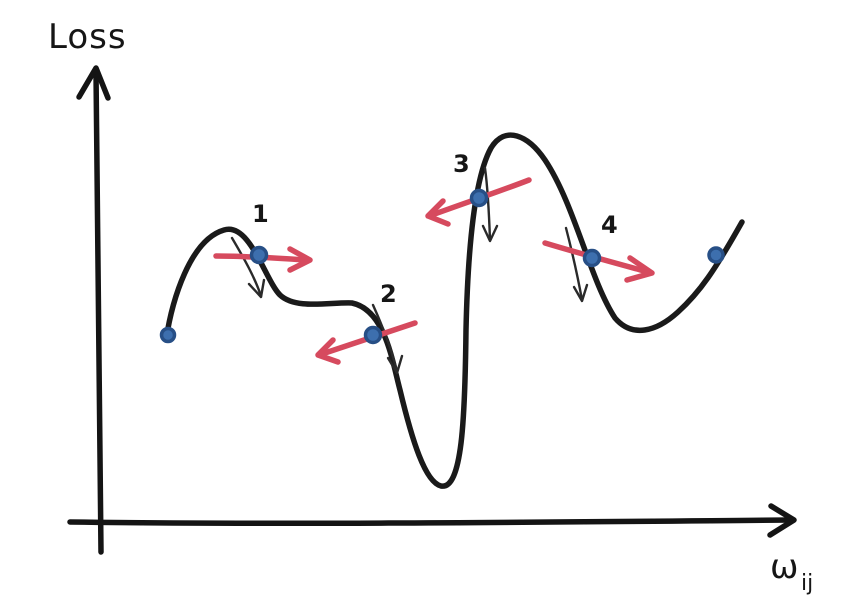 Image resolution: width=854 pixels, height=612 pixels. What do you see at coordinates (461, 164) in the screenshot?
I see `point-label-3: 3` at bounding box center [461, 164].